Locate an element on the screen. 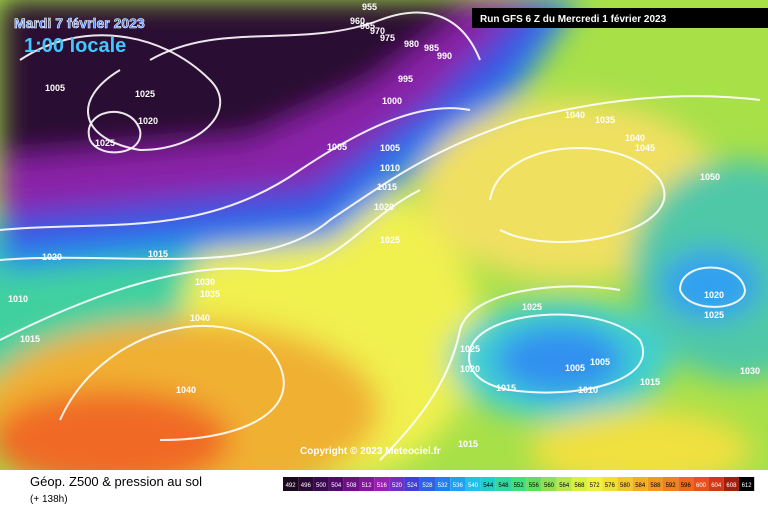 This screenshot has height=512, width=768. scale-label: 612 is located at coordinates (747, 486).